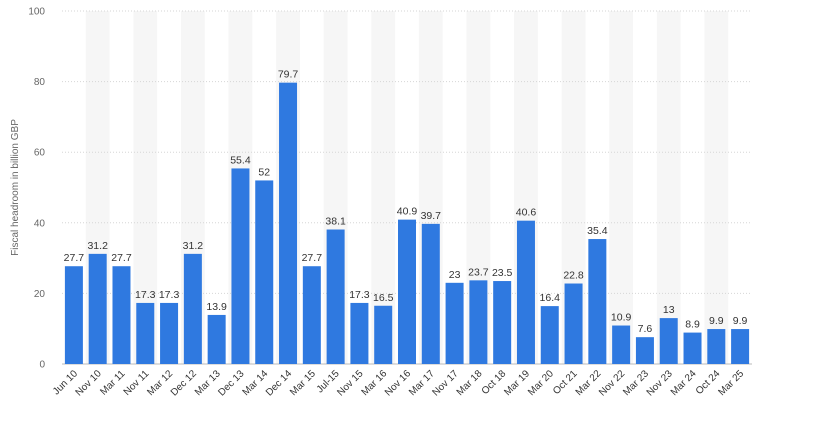 The height and width of the screenshot is (426, 830). What do you see at coordinates (288, 75) in the screenshot?
I see `data-label: 79.7` at bounding box center [288, 75].